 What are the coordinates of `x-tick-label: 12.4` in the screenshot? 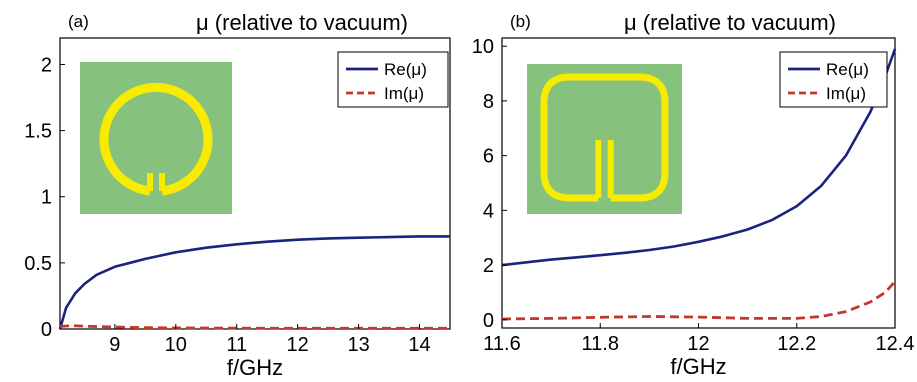 It's located at (895, 344).